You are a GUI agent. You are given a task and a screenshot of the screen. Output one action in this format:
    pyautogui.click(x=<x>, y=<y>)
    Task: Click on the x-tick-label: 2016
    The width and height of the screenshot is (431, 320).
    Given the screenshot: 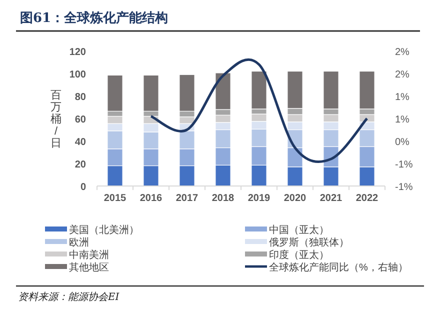 What is the action you would take?
    pyautogui.click(x=151, y=198)
    